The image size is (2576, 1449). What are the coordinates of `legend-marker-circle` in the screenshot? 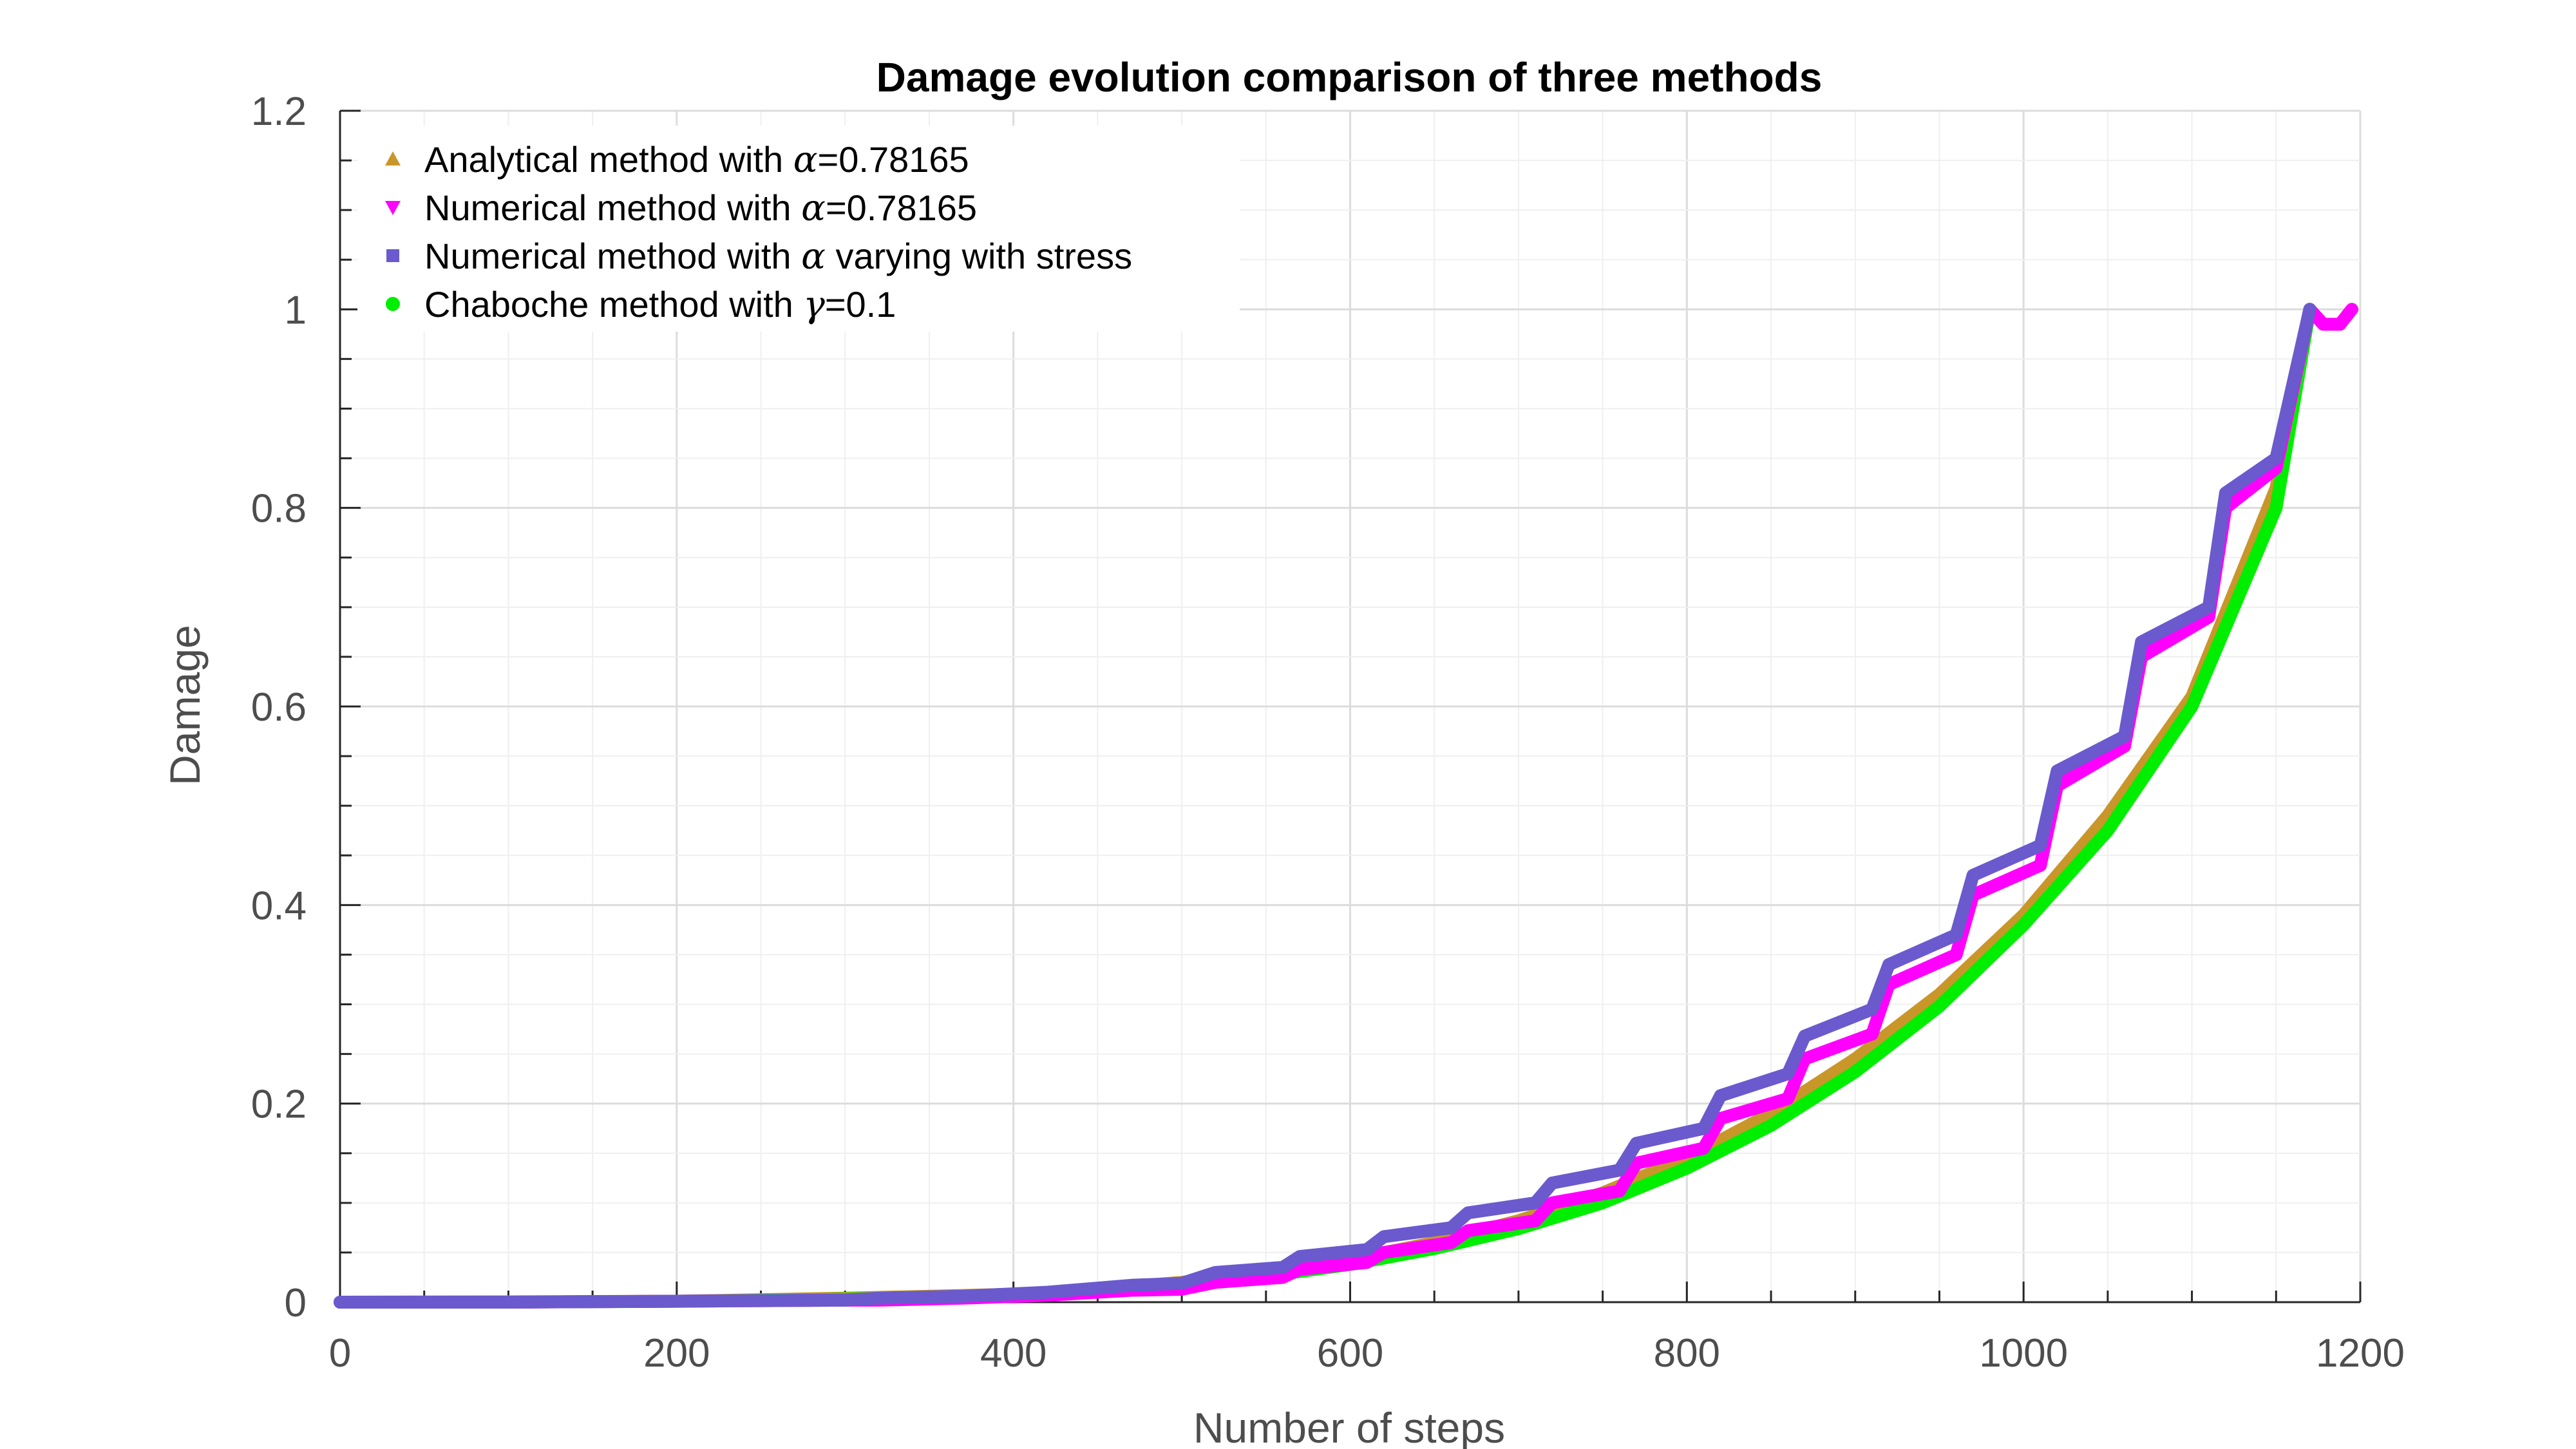 It's located at (393, 304).